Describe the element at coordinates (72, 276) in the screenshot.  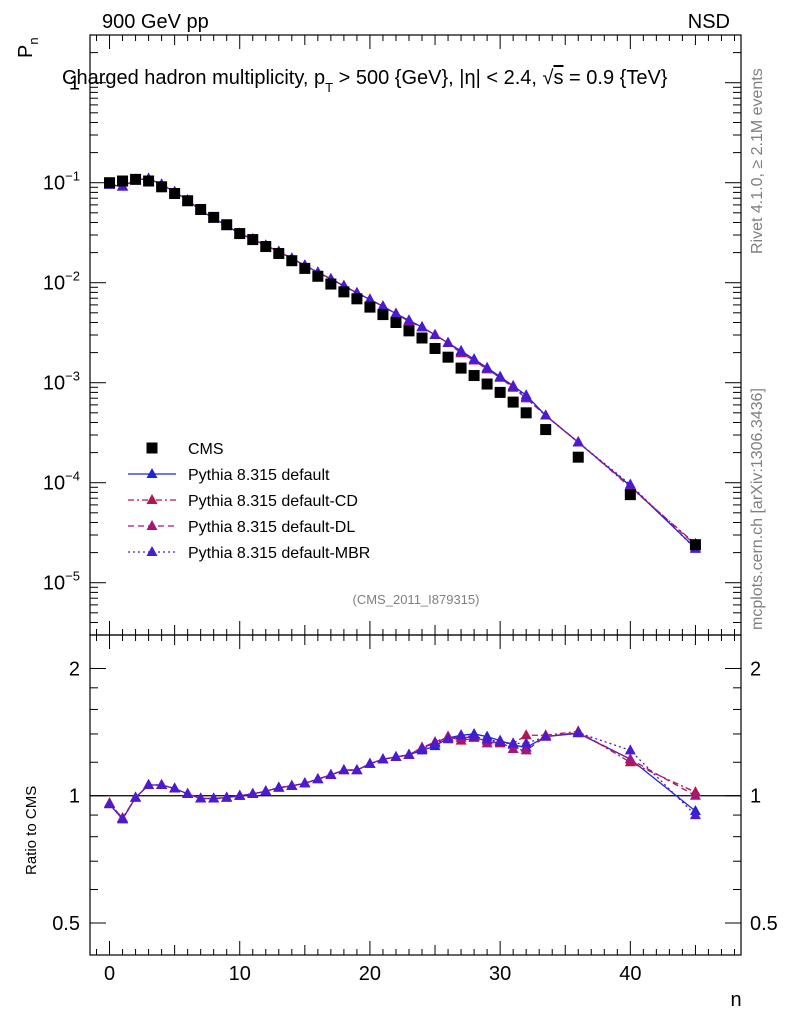
I see `y-tick-exp: −2` at that location.